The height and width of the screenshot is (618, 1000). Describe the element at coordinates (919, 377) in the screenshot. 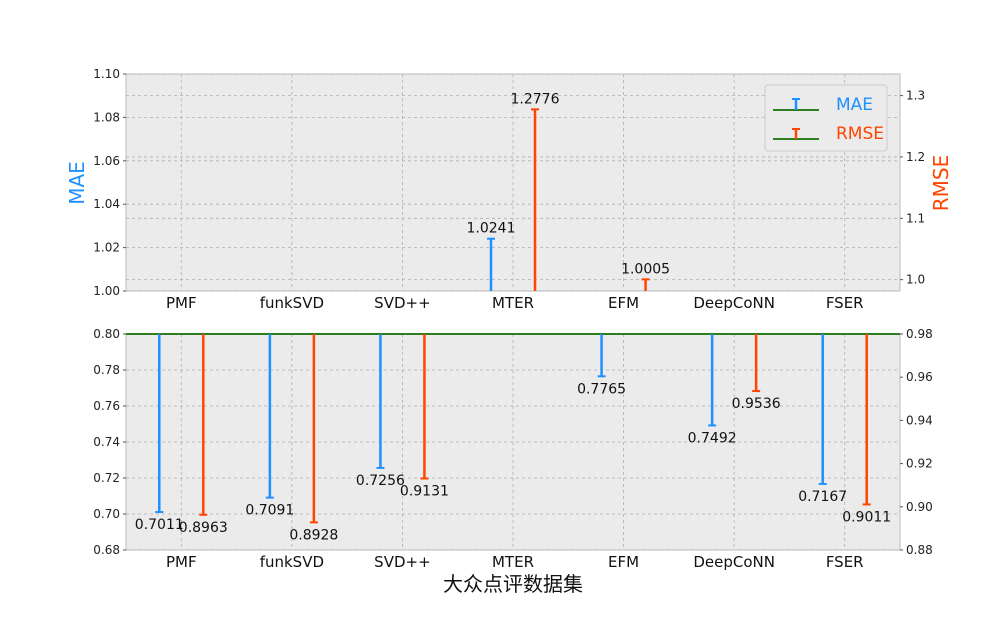

I see `right-tick-label: 0.96` at that location.